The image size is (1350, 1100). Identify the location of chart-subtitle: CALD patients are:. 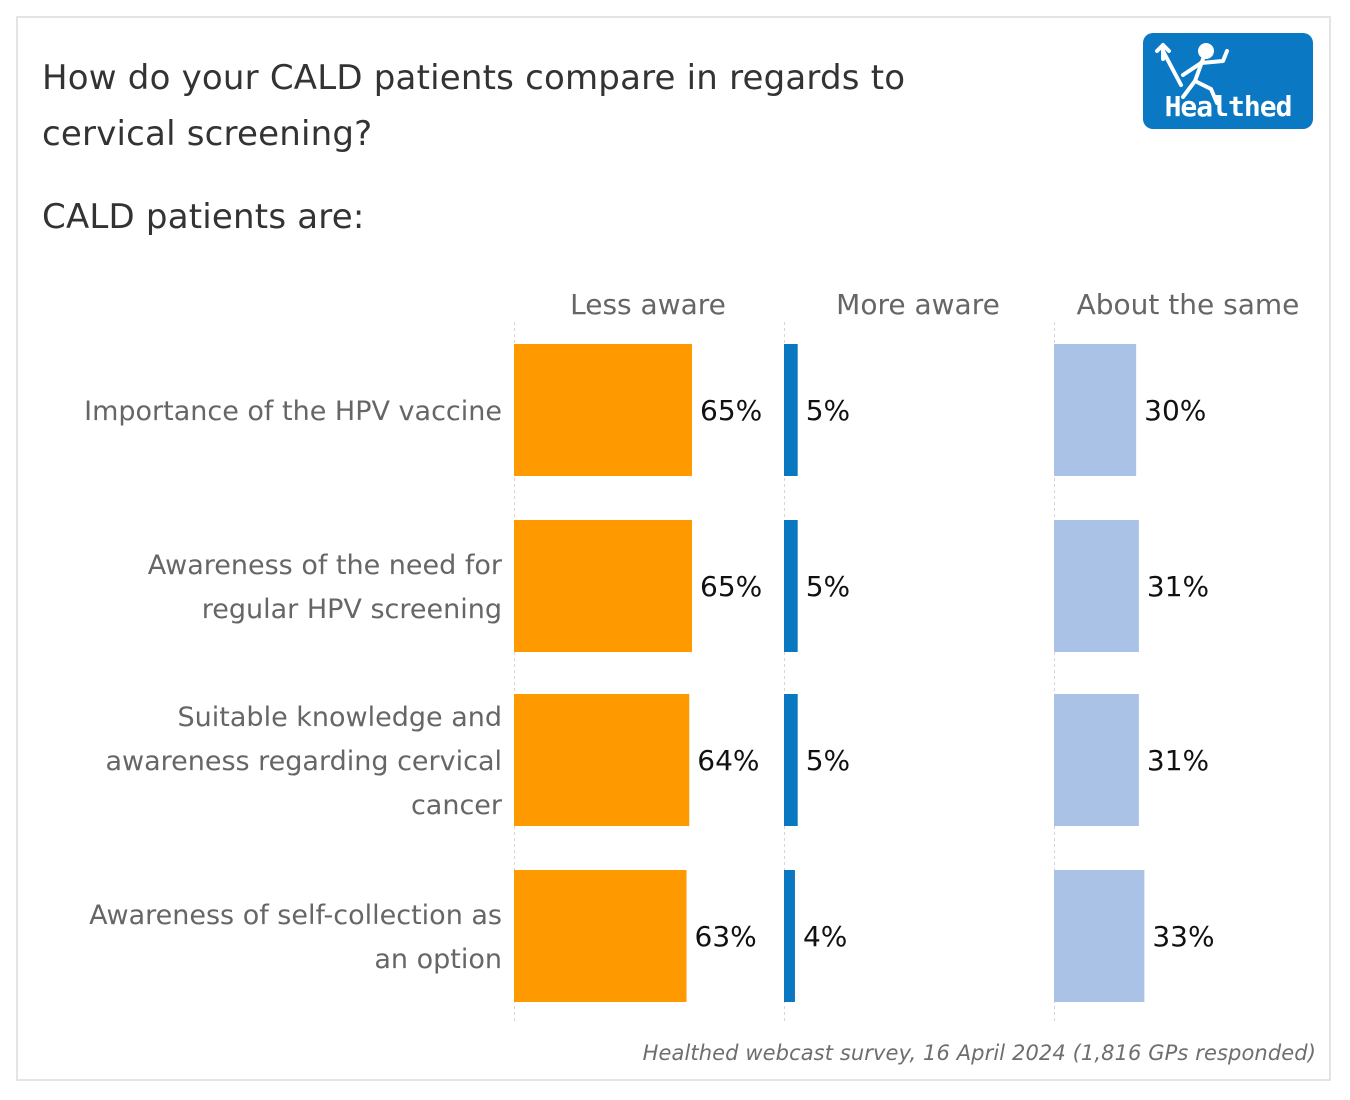
(203, 217).